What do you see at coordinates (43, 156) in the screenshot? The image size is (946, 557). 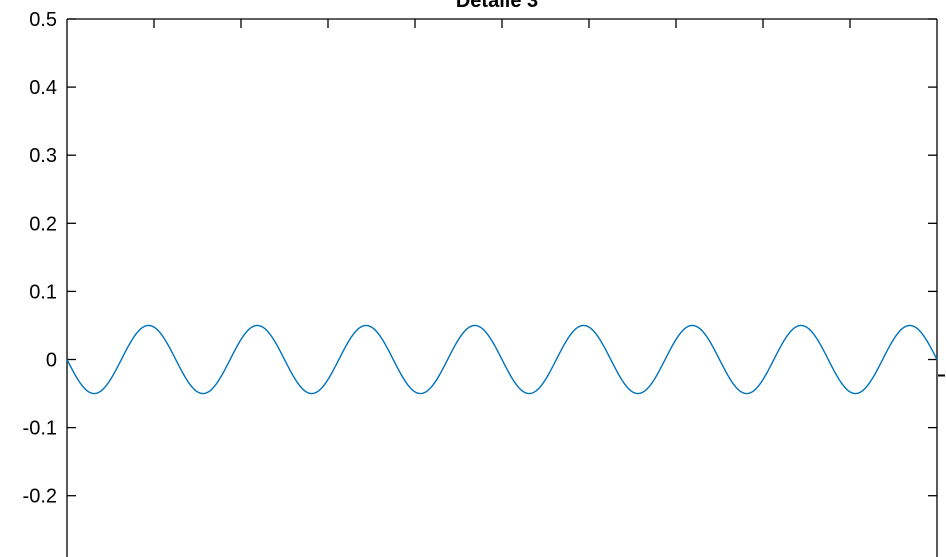 I see `y-tick-label: 0.3` at bounding box center [43, 156].